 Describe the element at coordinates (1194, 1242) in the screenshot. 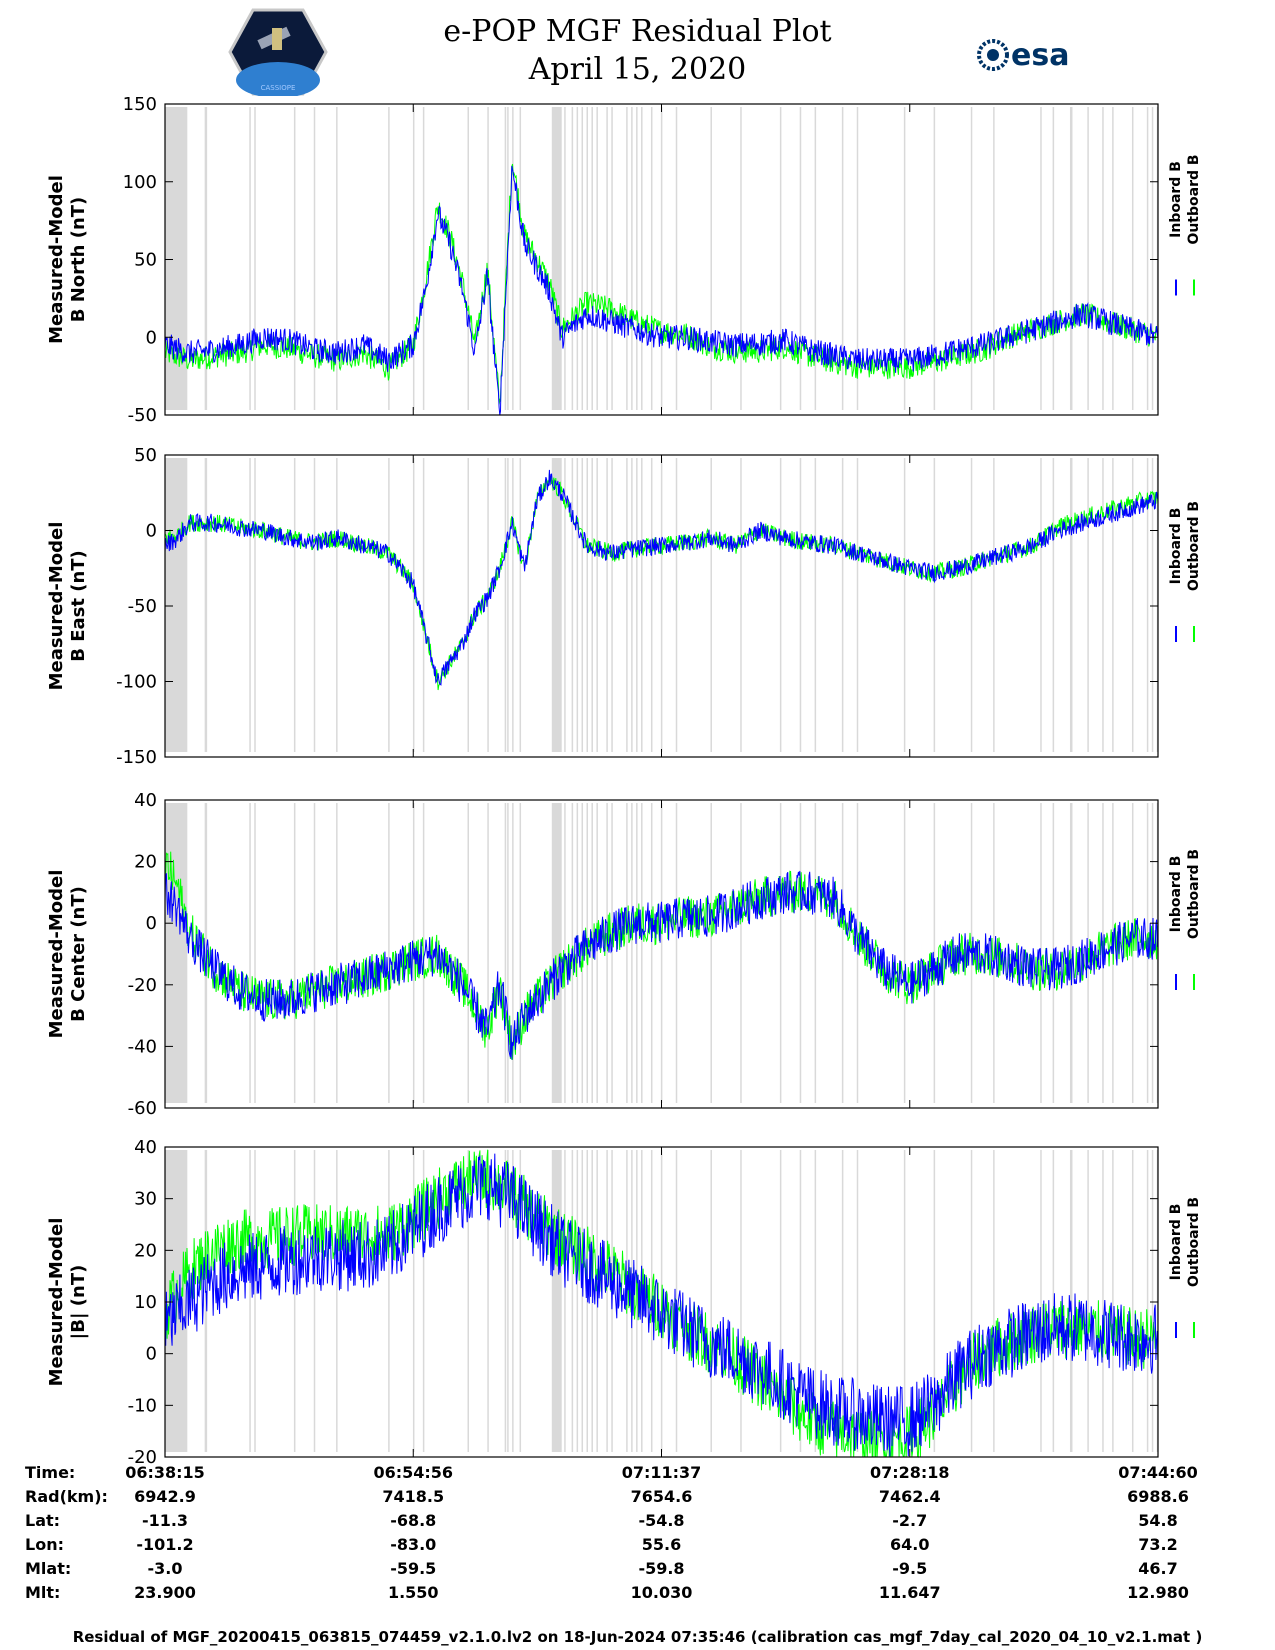

I see `legend-outboard-label: Outboard B` at that location.